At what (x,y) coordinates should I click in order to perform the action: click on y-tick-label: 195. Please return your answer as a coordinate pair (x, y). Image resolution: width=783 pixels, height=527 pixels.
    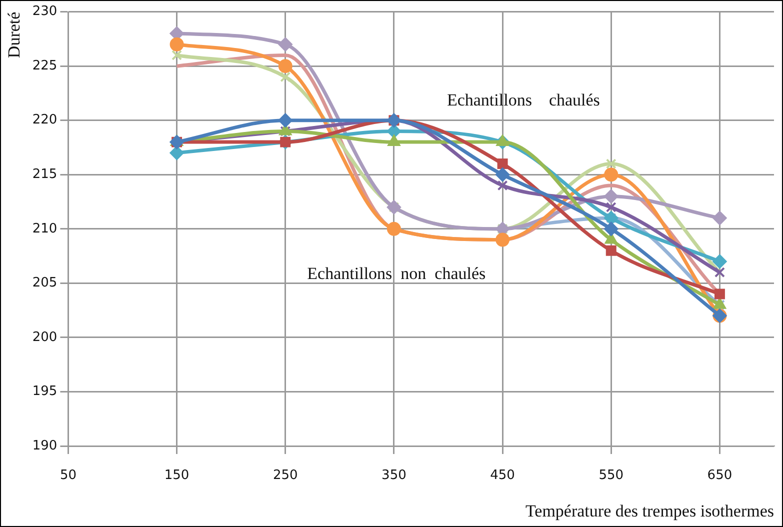
    Looking at the image, I should click on (45, 392).